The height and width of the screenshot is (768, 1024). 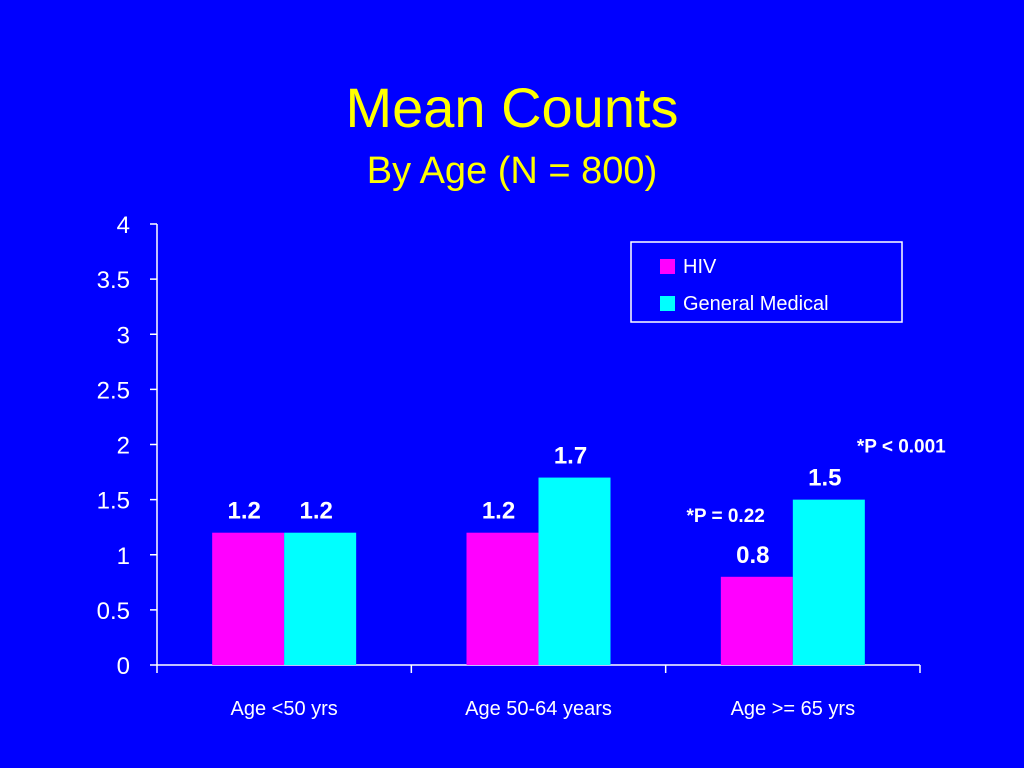 What do you see at coordinates (766, 282) in the screenshot?
I see `legend-box` at bounding box center [766, 282].